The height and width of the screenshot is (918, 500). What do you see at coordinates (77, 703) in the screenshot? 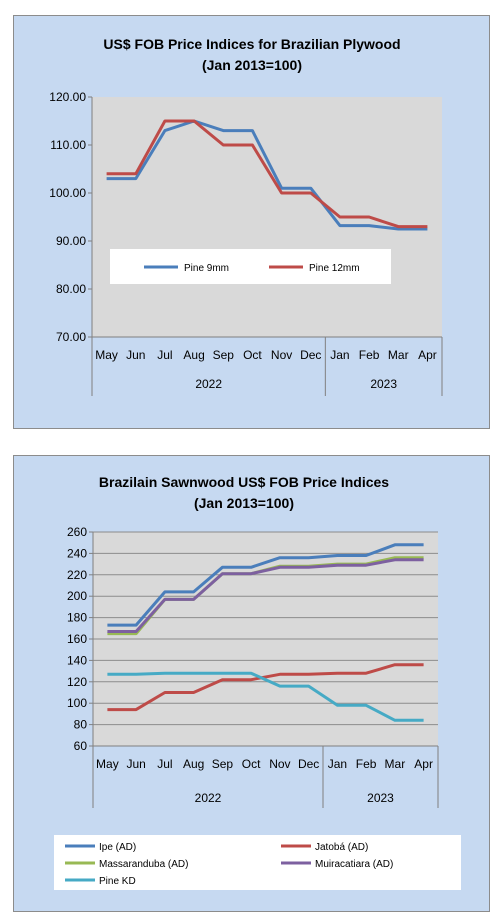
I see `y-tick-label: 100` at bounding box center [77, 703].